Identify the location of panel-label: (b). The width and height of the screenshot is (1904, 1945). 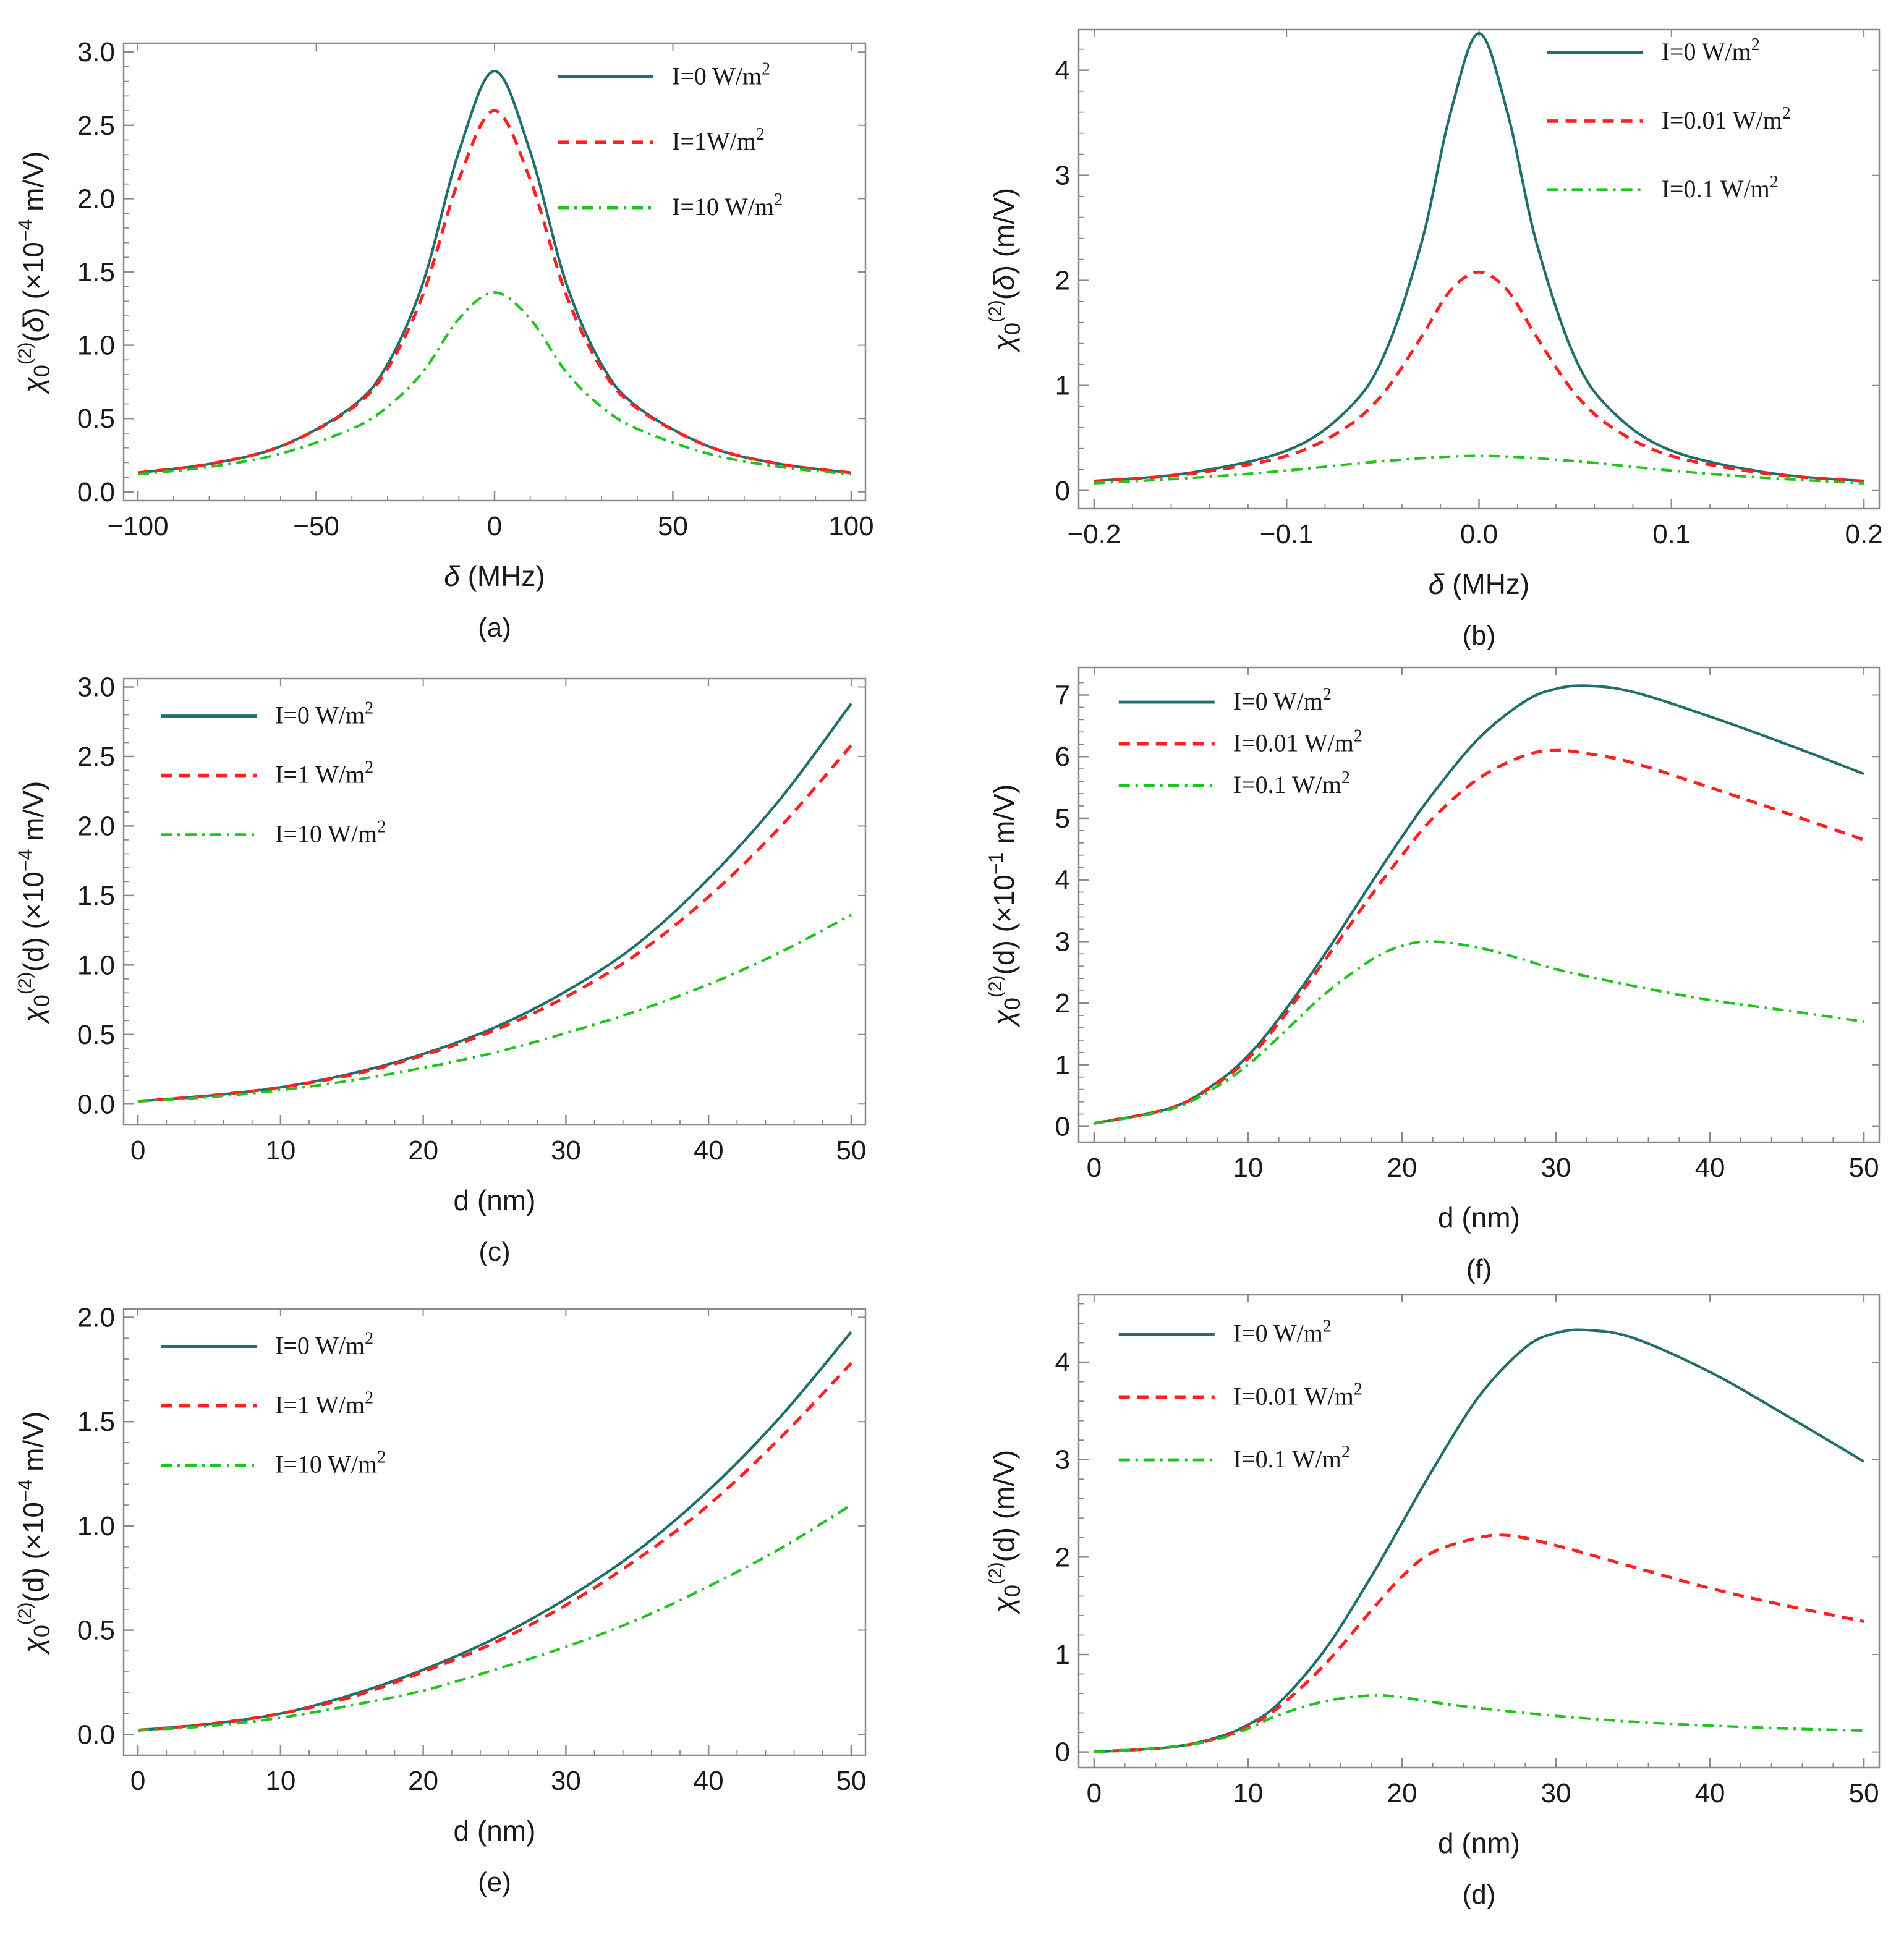
(1479, 636).